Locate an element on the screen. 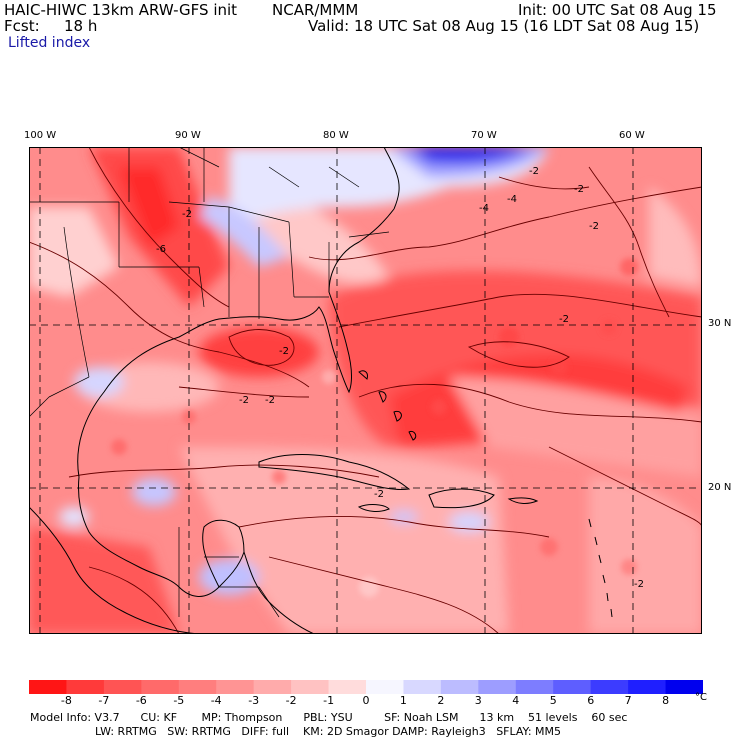 This screenshot has width=740, height=740. colorbar-tick-label: 1 is located at coordinates (403, 700).